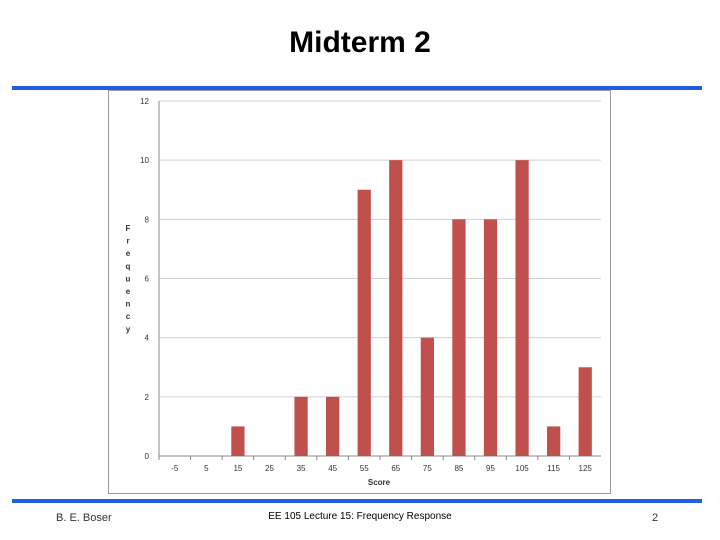 The height and width of the screenshot is (540, 720). What do you see at coordinates (586, 468) in the screenshot?
I see `x-tick-label: 125` at bounding box center [586, 468].